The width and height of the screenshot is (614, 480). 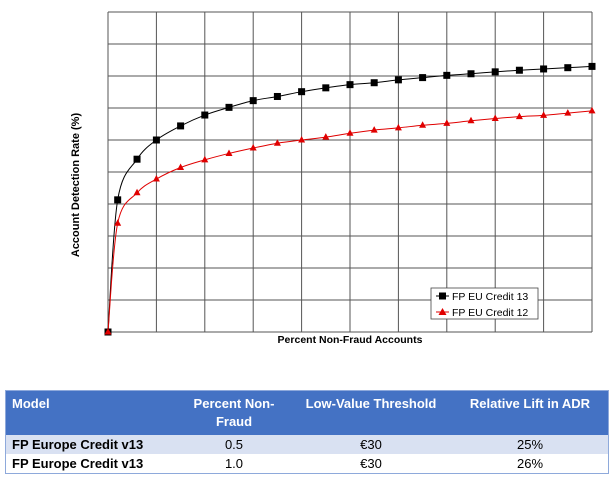 I want to click on header-model: Model, so click(x=91, y=412).